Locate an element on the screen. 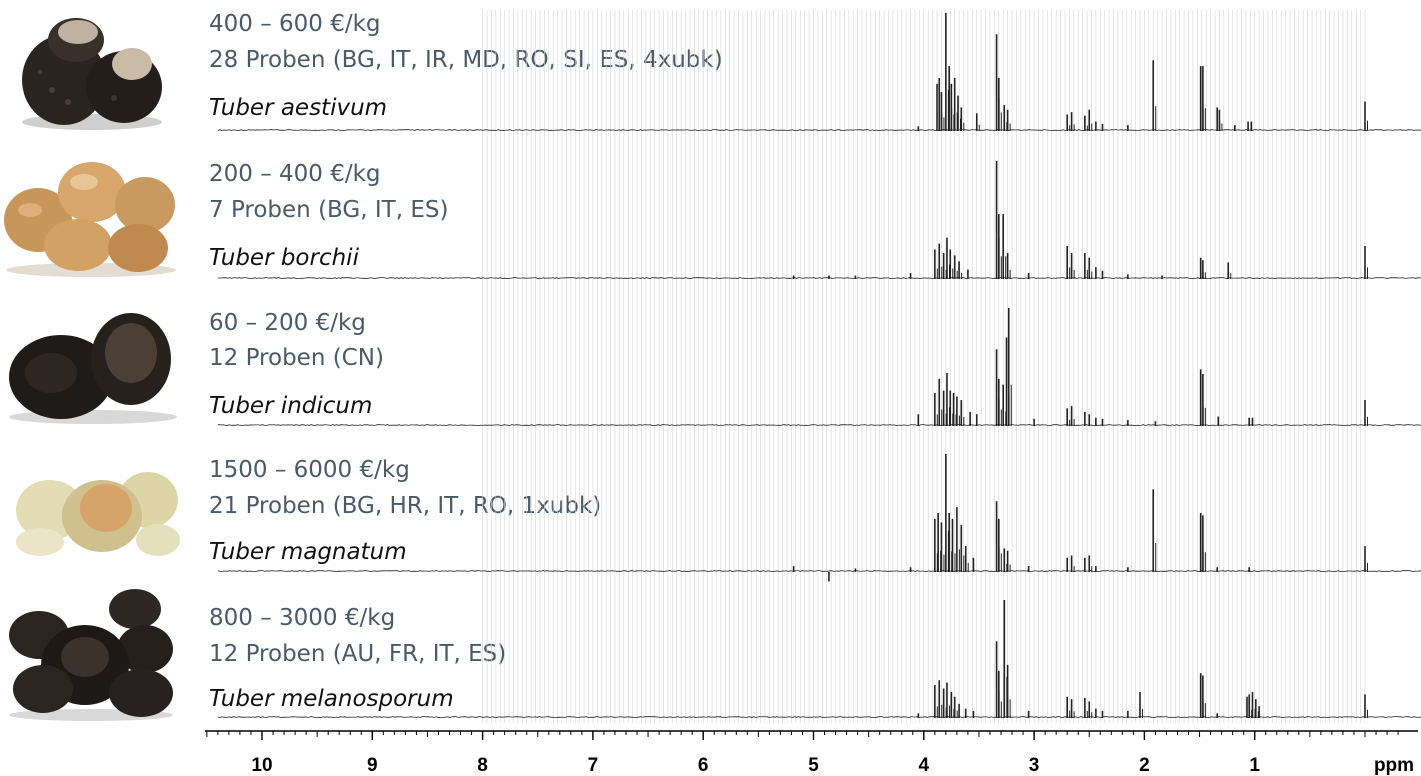  spectrum-tuber-magnatum is located at coordinates (819, 518).